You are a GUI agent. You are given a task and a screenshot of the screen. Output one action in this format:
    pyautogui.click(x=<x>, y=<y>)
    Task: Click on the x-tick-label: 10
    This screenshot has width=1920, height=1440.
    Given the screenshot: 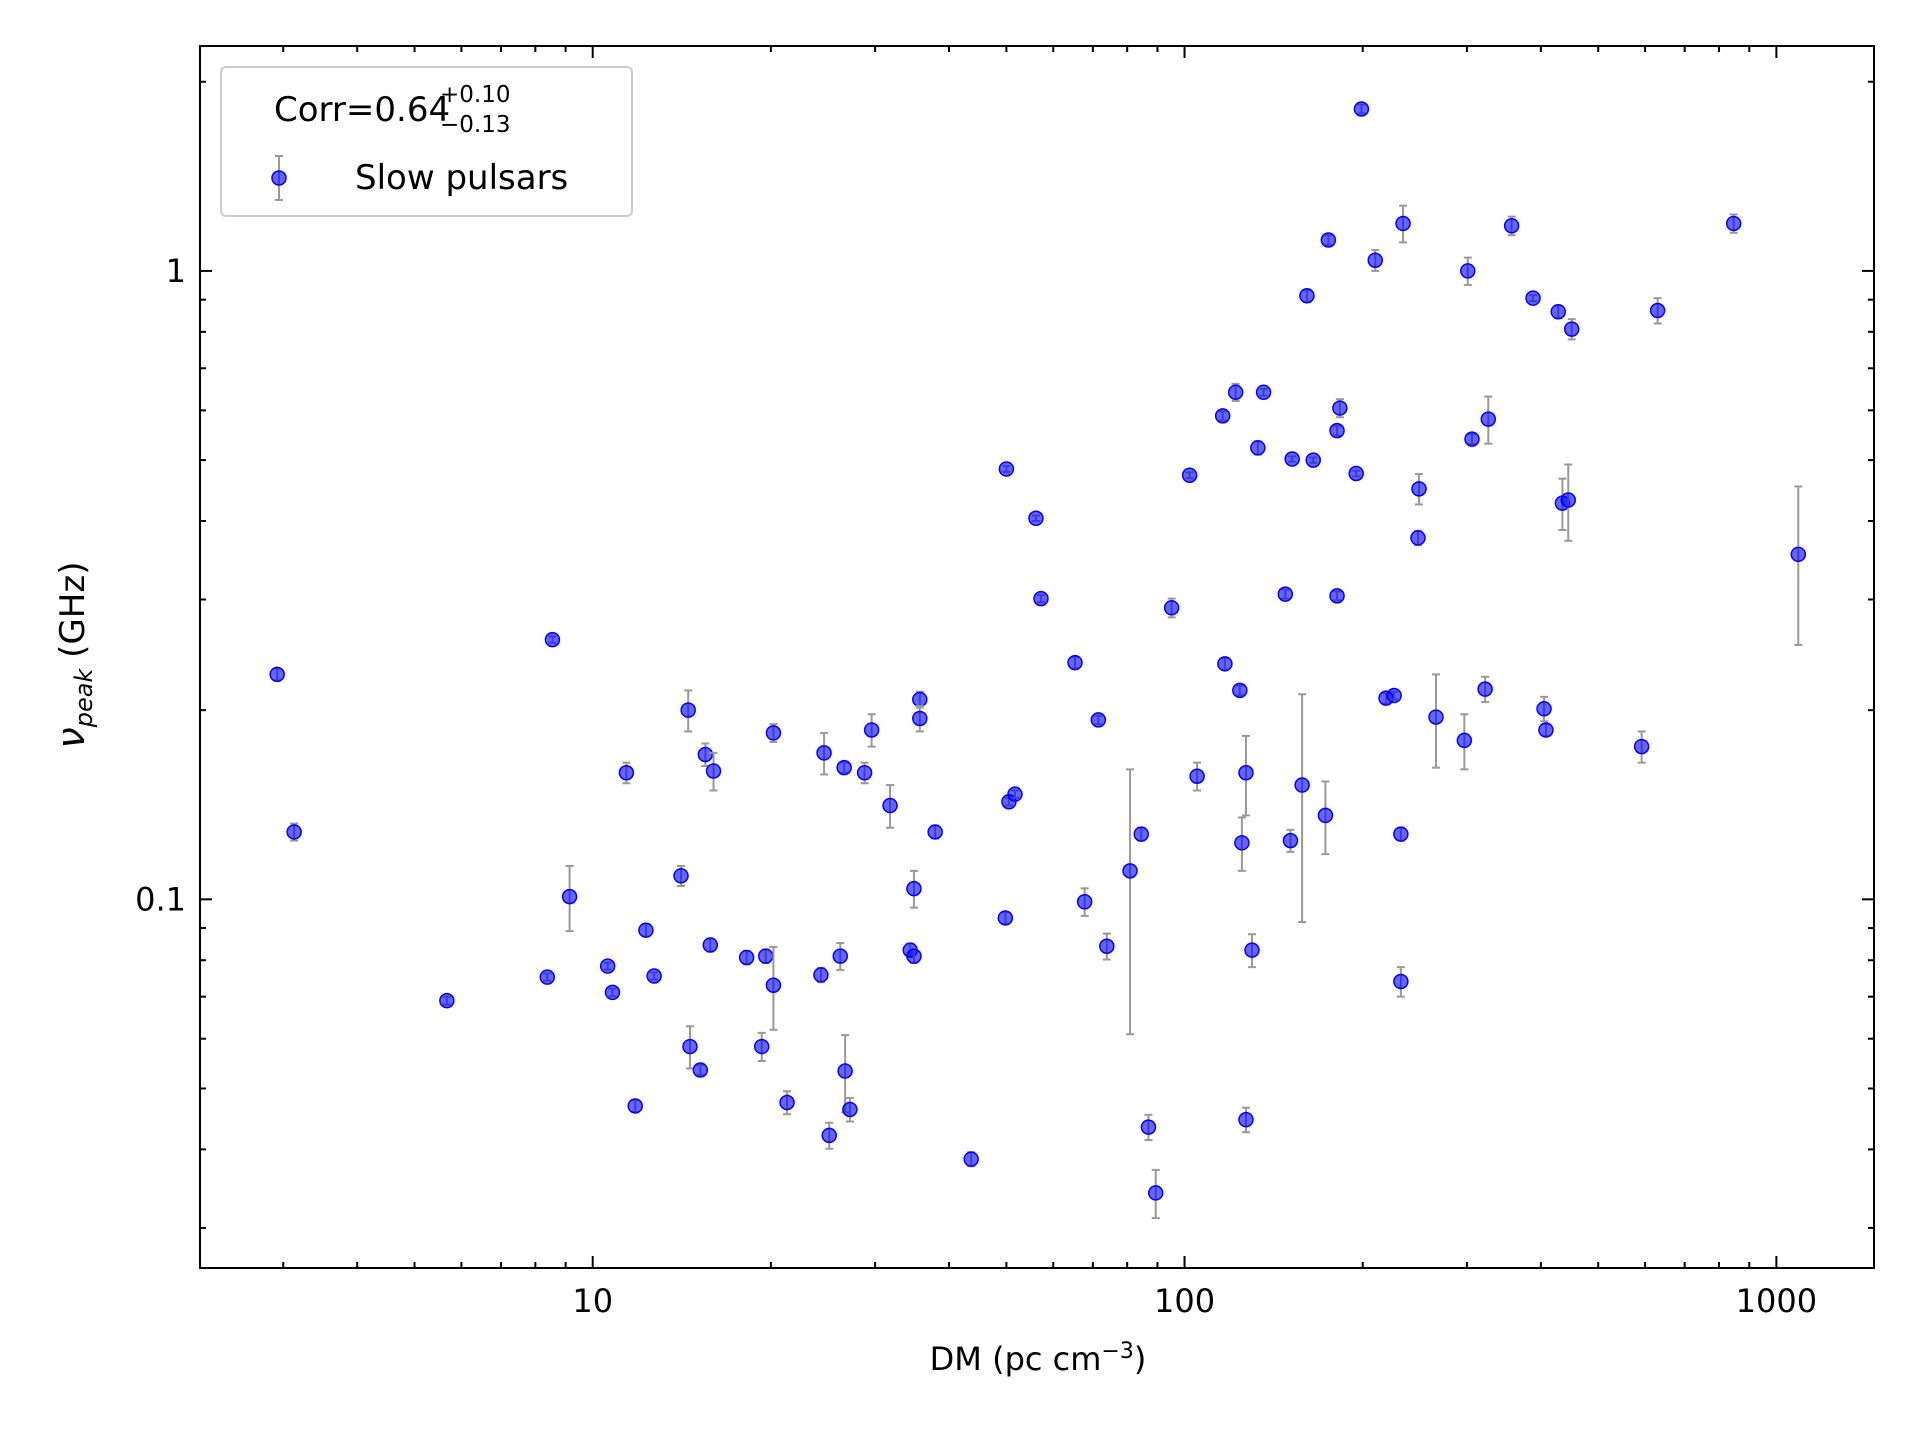 What is the action you would take?
    pyautogui.click(x=592, y=1301)
    